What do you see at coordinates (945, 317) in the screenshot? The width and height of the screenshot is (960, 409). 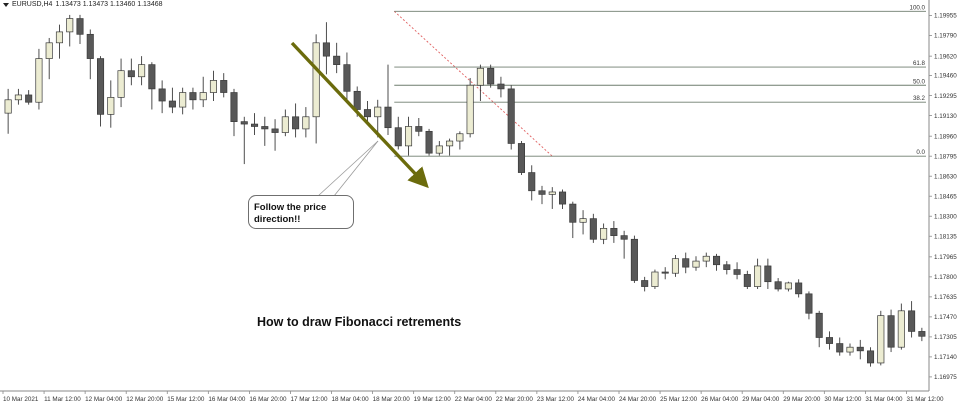 I see `price-tick-label: 1.17470` at bounding box center [945, 317].